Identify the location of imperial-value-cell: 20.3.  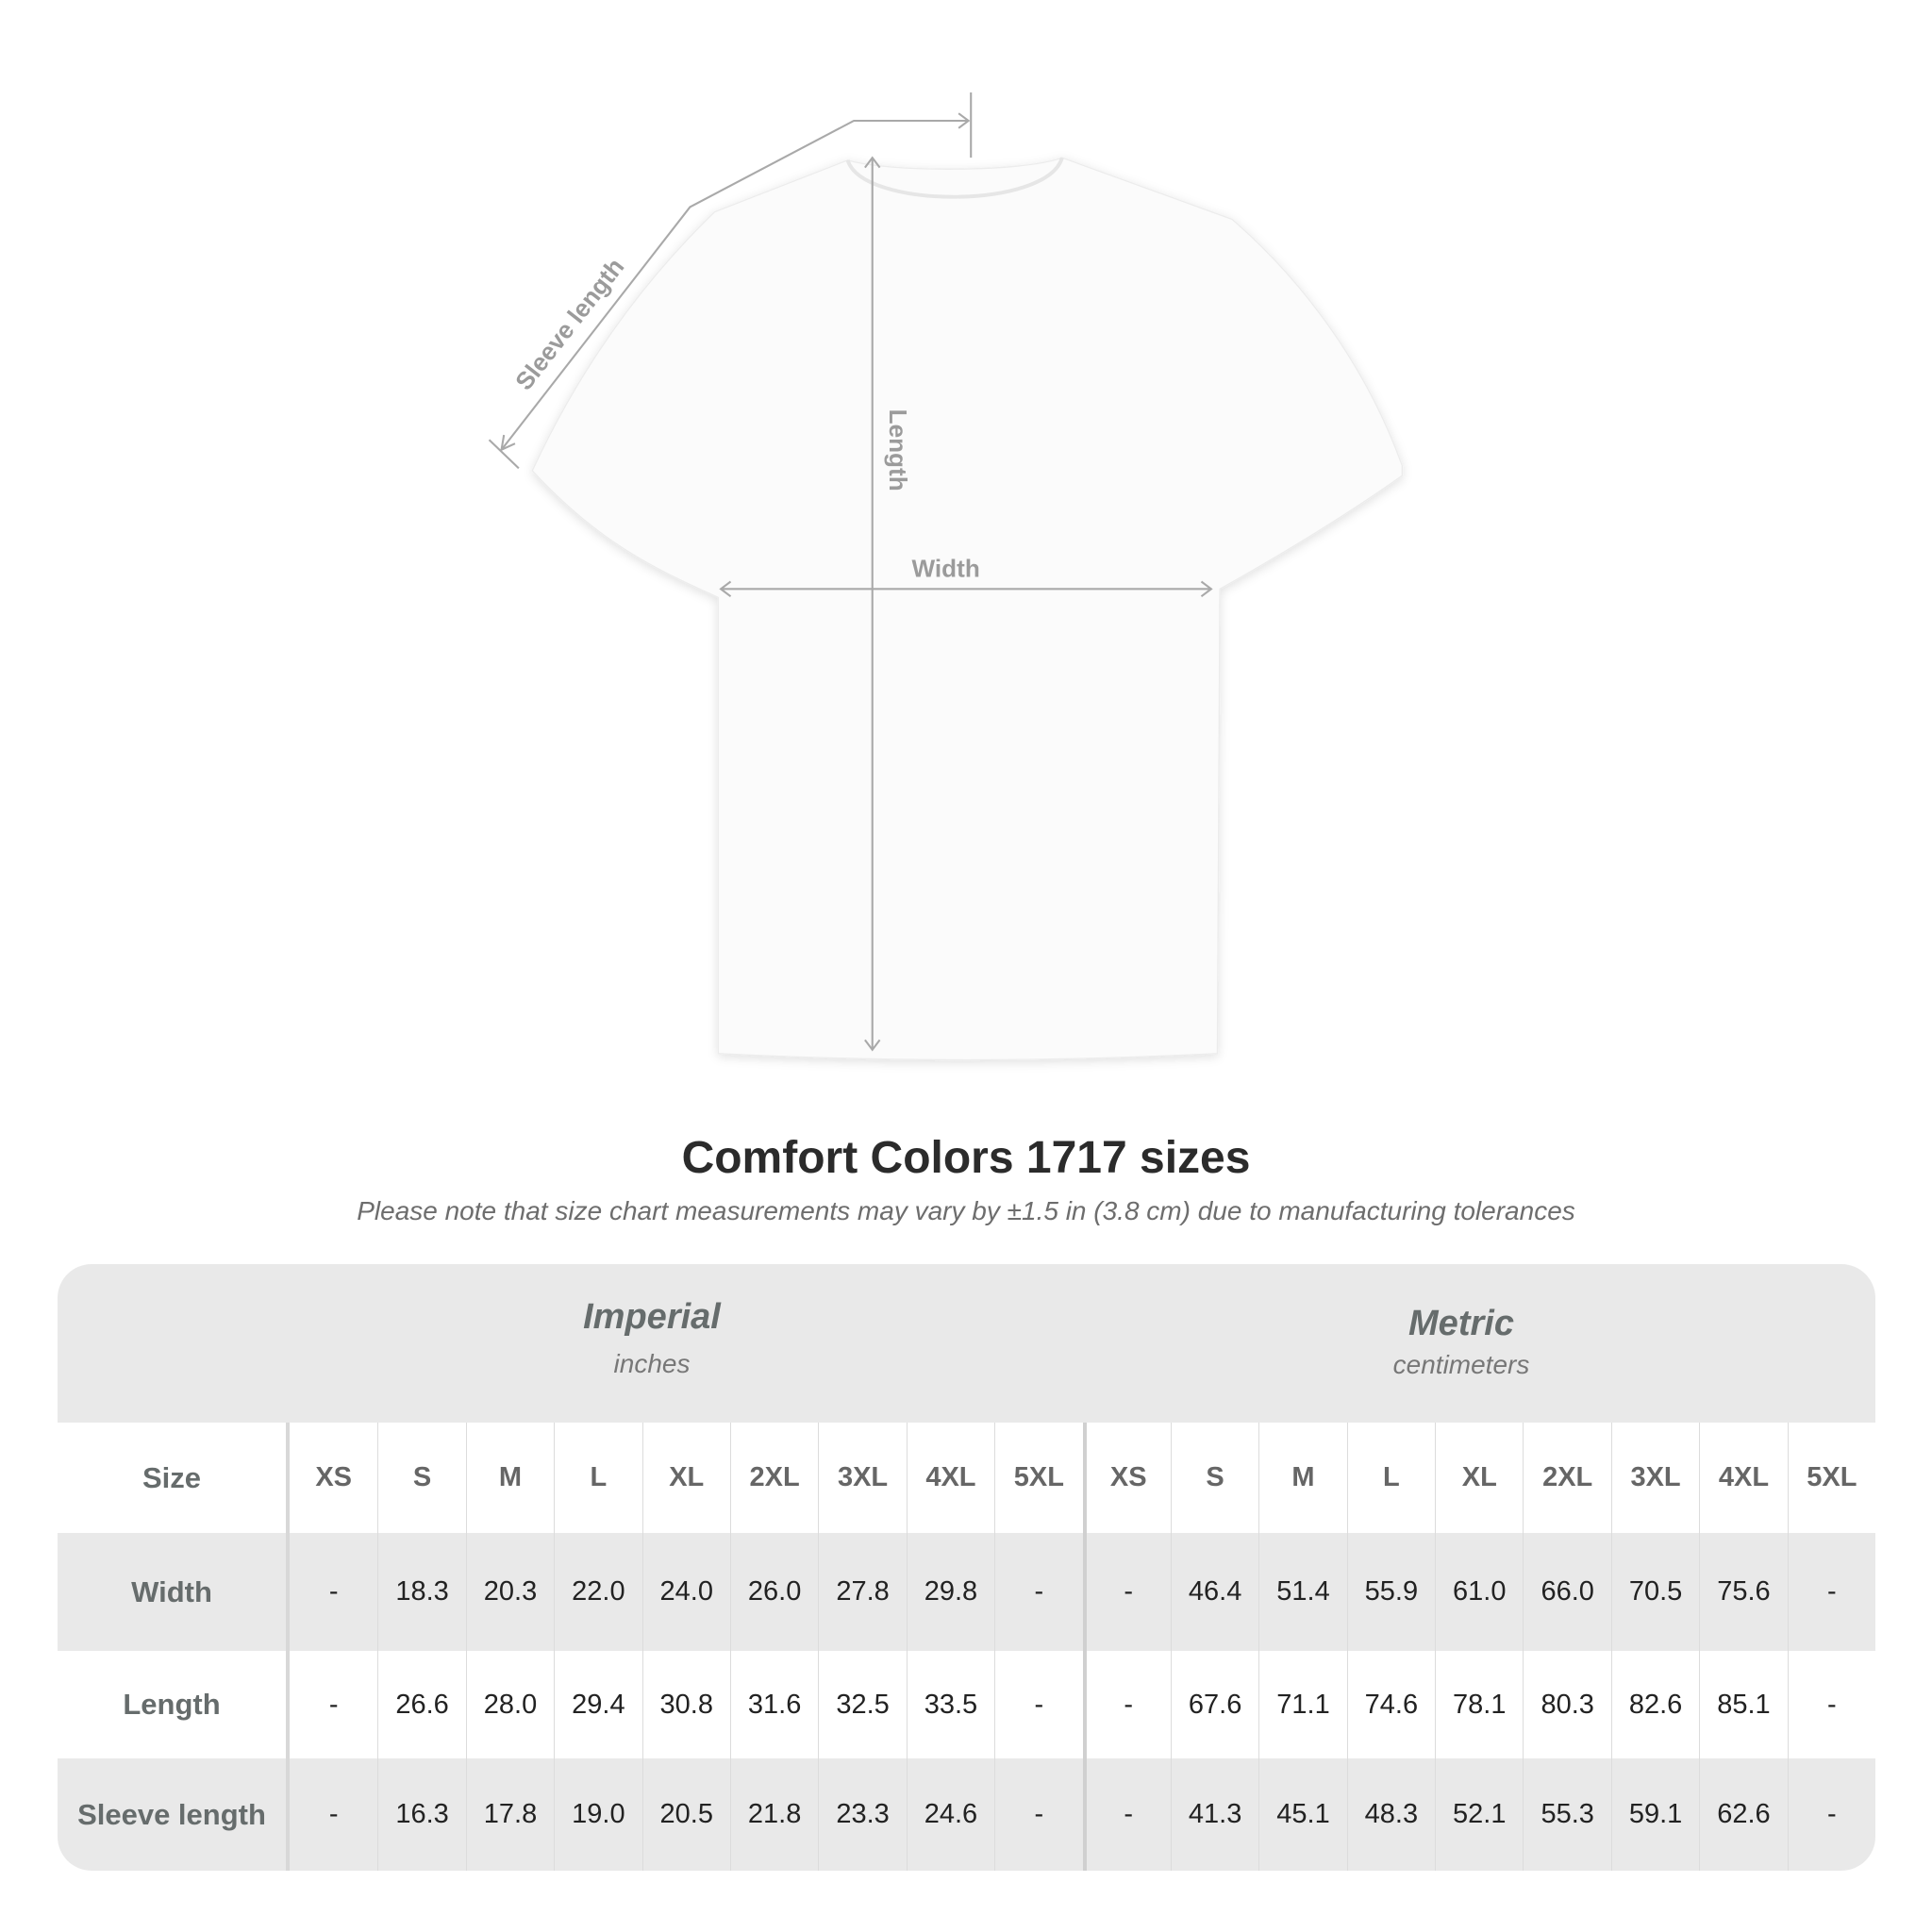
(510, 1592).